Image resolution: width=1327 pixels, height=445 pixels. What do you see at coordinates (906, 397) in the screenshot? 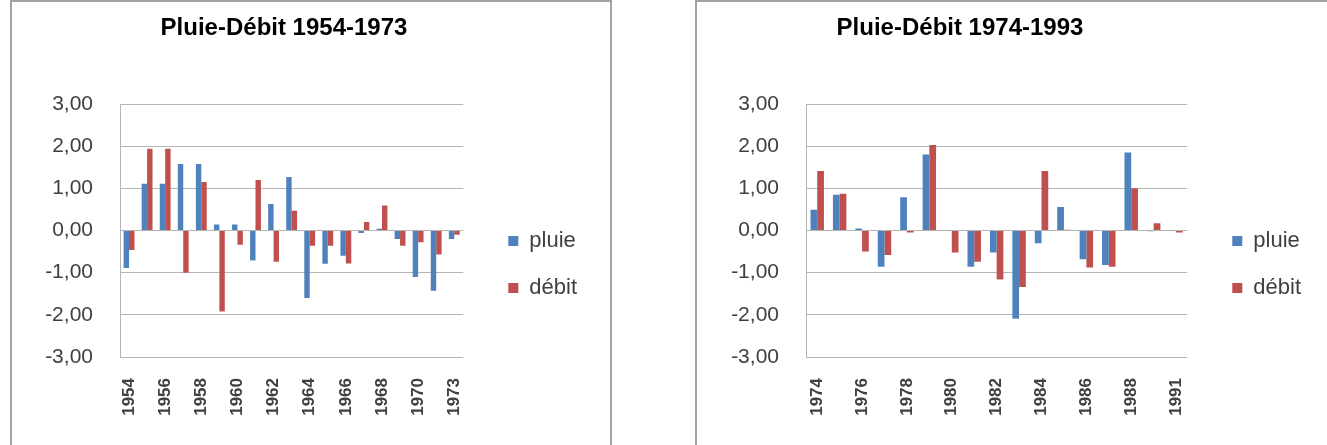
I see `x-tick-label: 1978` at bounding box center [906, 397].